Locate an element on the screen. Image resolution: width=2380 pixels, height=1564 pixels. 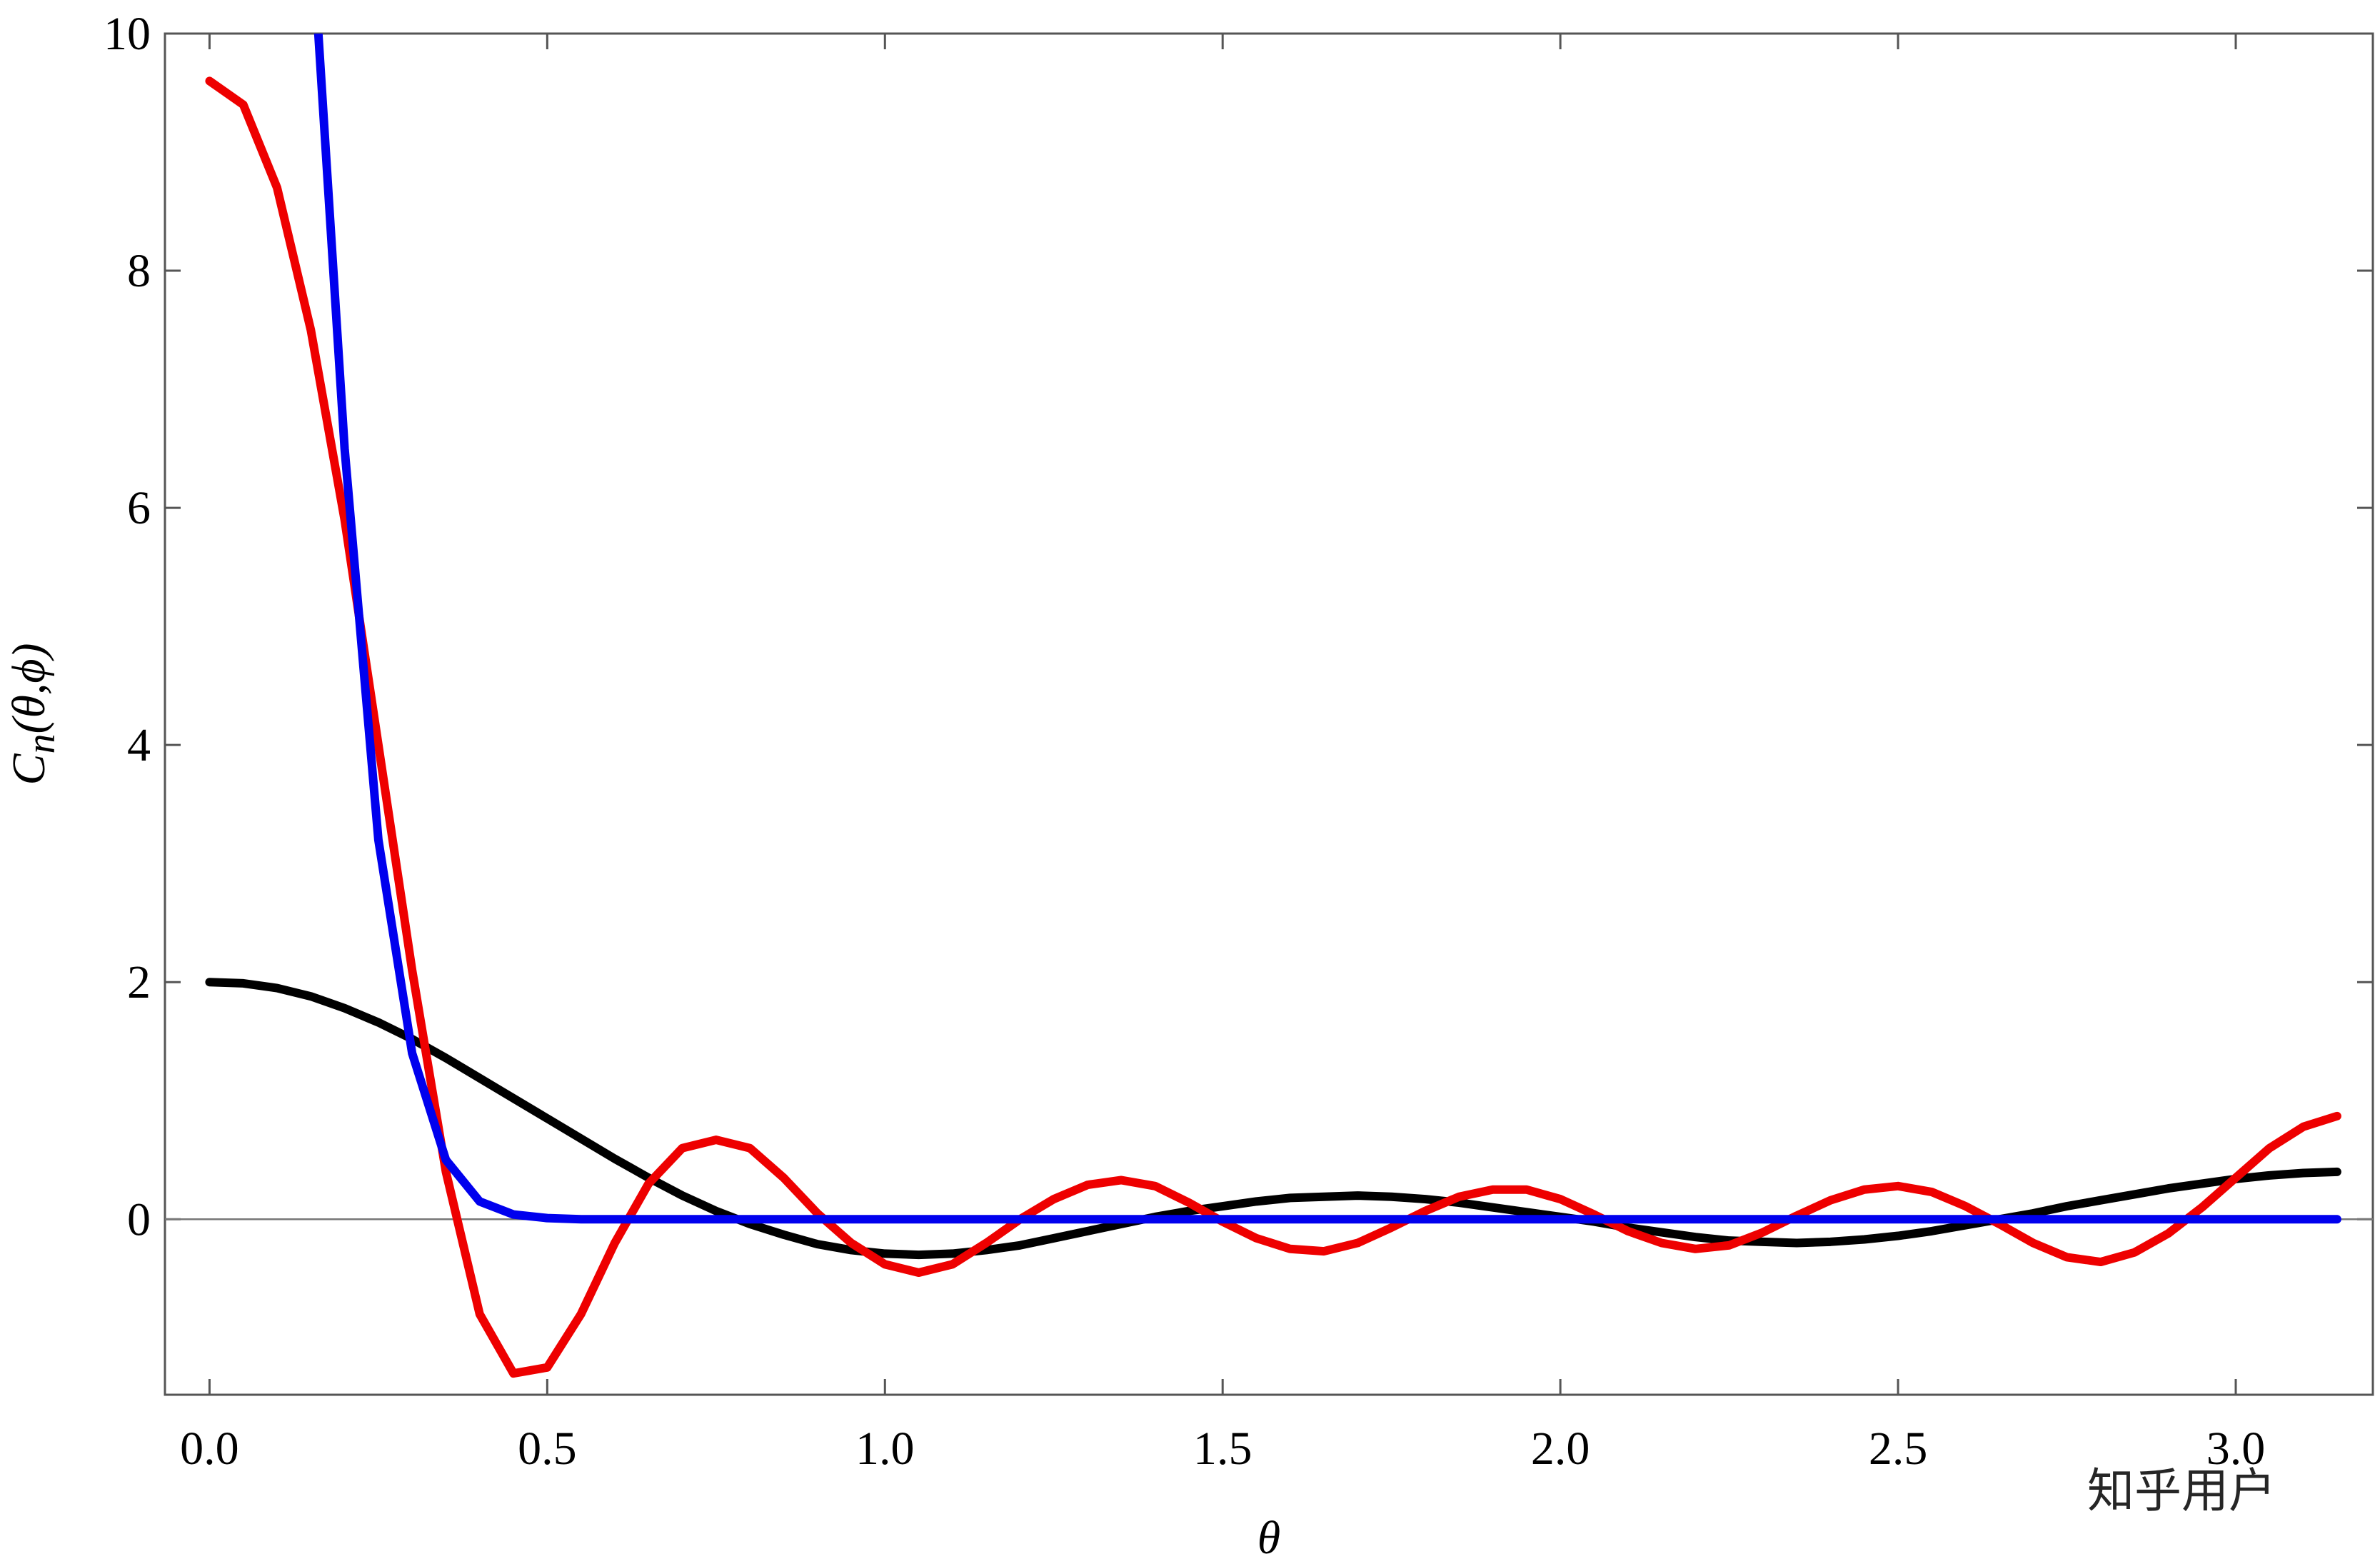
y-tick-label: 8 is located at coordinates (139, 271).